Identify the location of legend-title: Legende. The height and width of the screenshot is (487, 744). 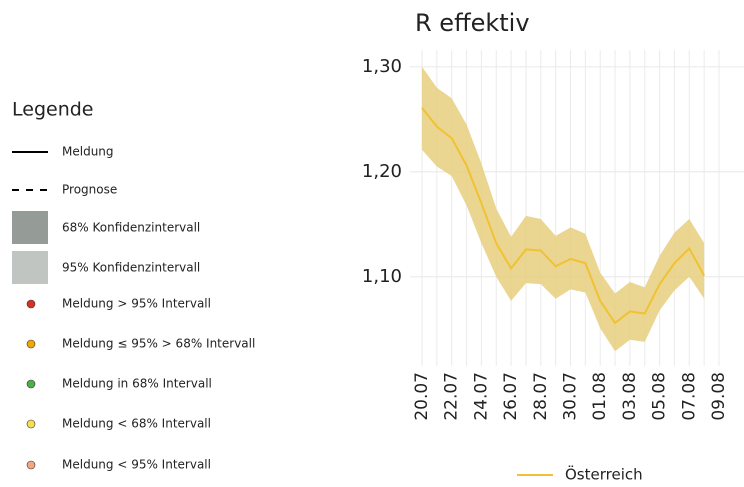
(52, 110).